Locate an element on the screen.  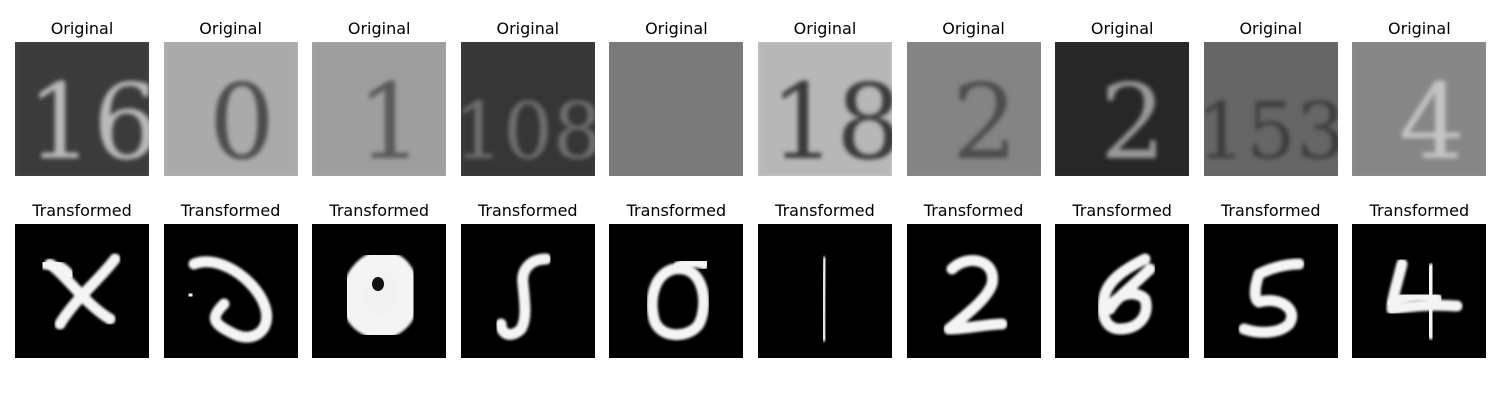
original-image-0: 16 is located at coordinates (82, 109).